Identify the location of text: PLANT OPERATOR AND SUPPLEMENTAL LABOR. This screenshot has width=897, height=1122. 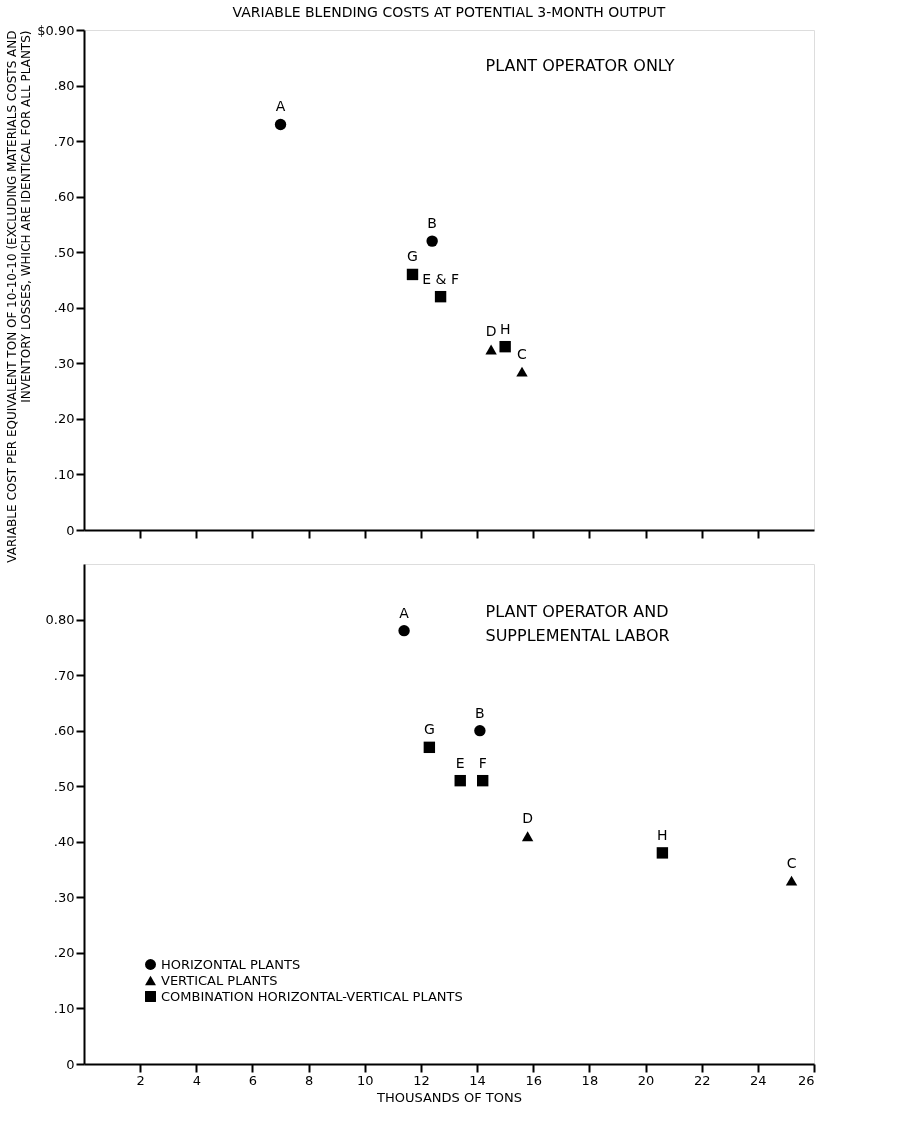
(577, 623).